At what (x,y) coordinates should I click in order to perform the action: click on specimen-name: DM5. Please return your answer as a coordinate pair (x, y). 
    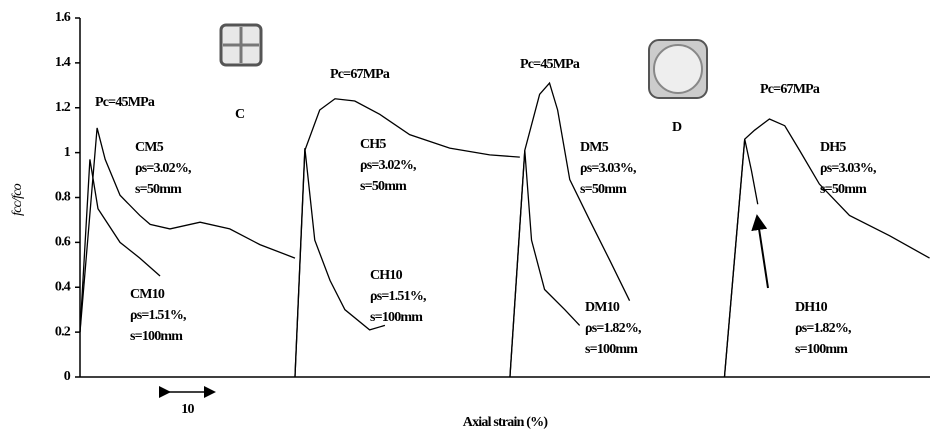
    Looking at the image, I should click on (594, 147).